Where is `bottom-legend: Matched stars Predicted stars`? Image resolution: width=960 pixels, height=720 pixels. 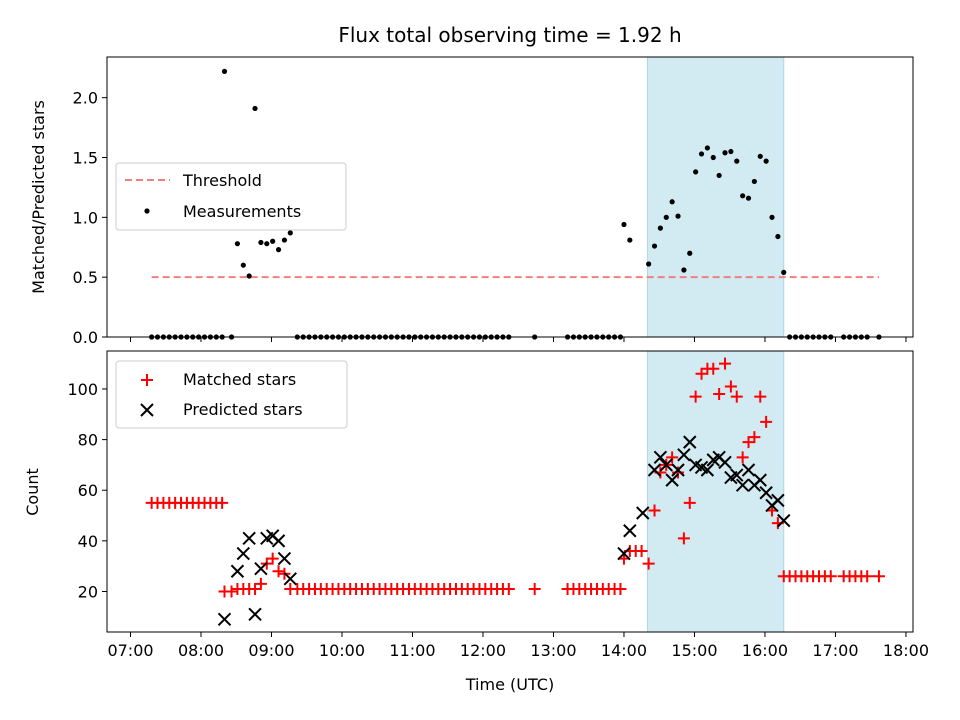
bottom-legend: Matched stars Predicted stars is located at coordinates (231, 394).